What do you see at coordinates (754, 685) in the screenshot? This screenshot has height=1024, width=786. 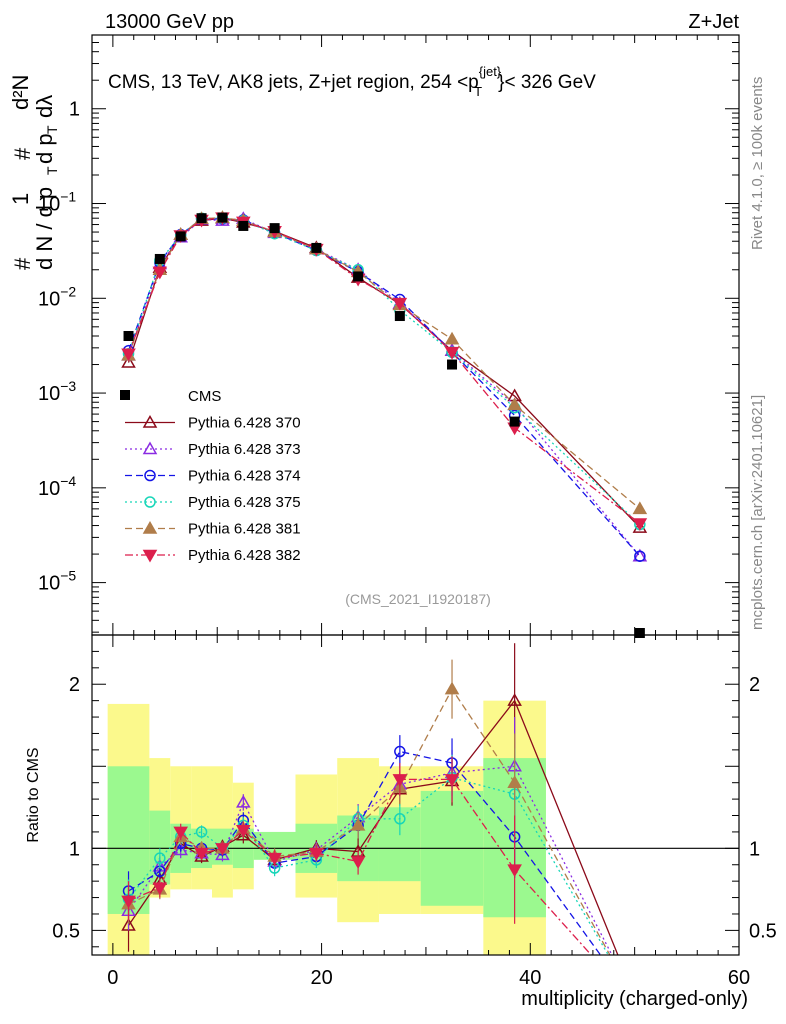 I see `ratio-y-tick-label-right: 2` at bounding box center [754, 685].